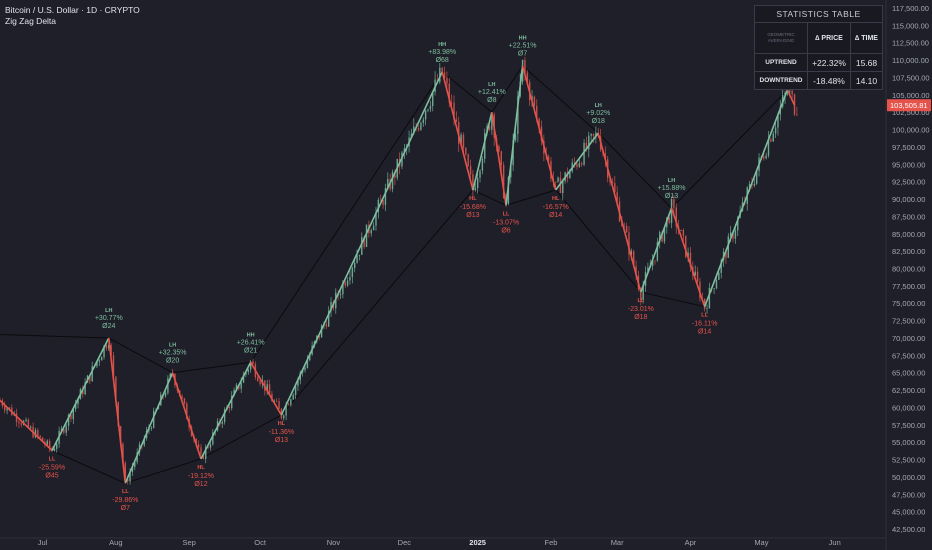 Image resolution: width=932 pixels, height=550 pixels. What do you see at coordinates (908, 494) in the screenshot?
I see `price-tick-label: 47,500.00` at bounding box center [908, 494].